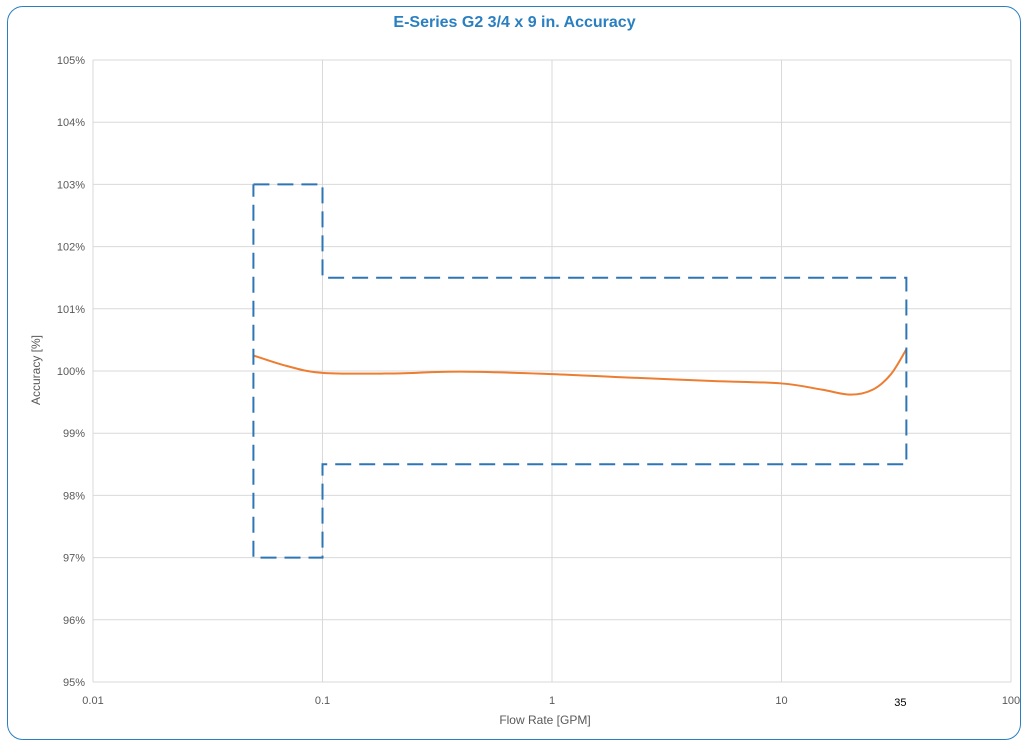 This screenshot has height=746, width=1029. What do you see at coordinates (71, 310) in the screenshot?
I see `y-tick-label: 101%` at bounding box center [71, 310].